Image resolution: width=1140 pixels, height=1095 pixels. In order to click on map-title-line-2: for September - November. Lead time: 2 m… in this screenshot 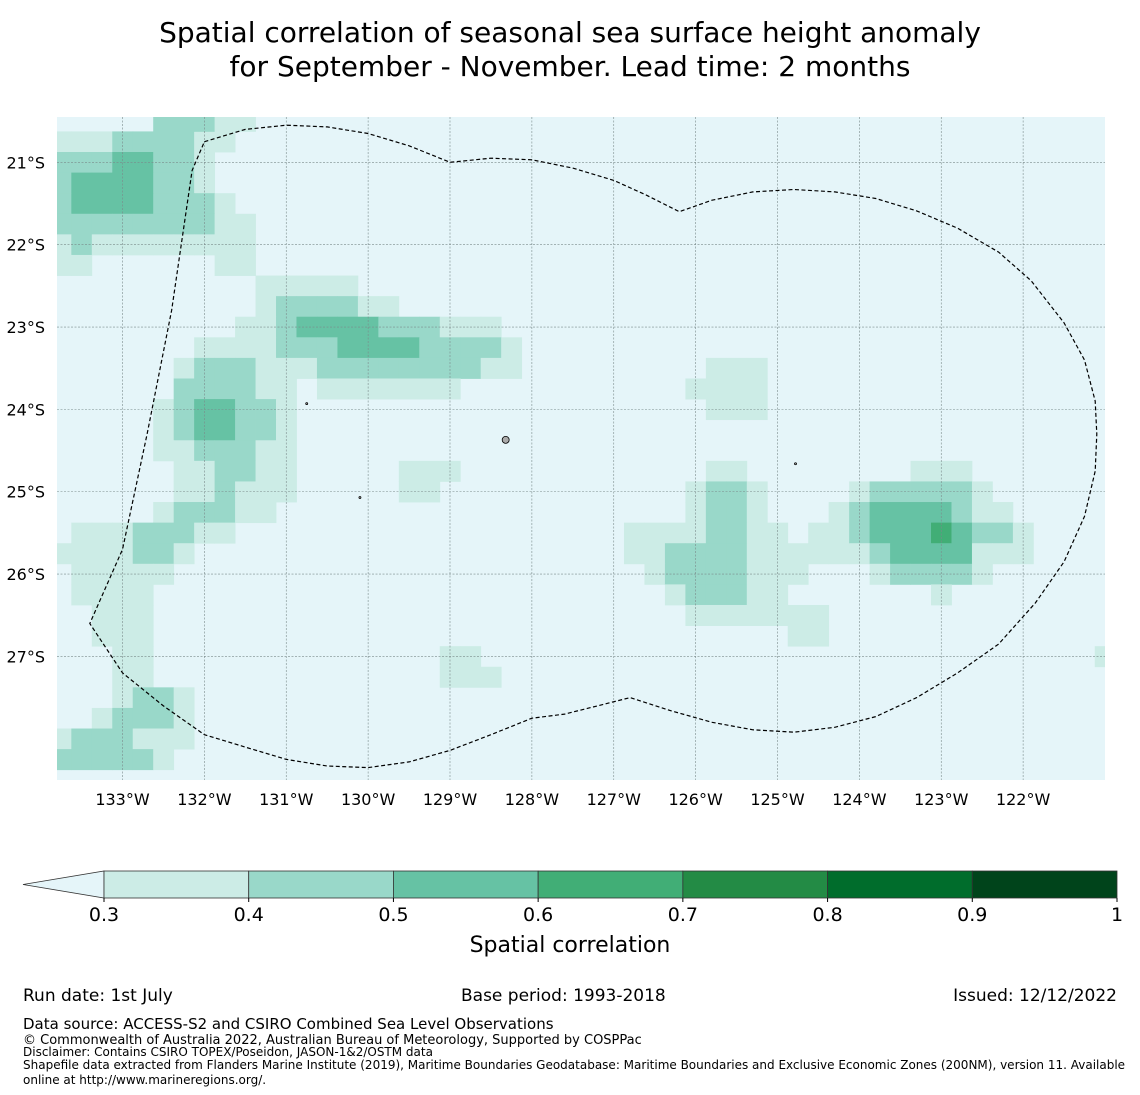, I will do `click(570, 66)`.